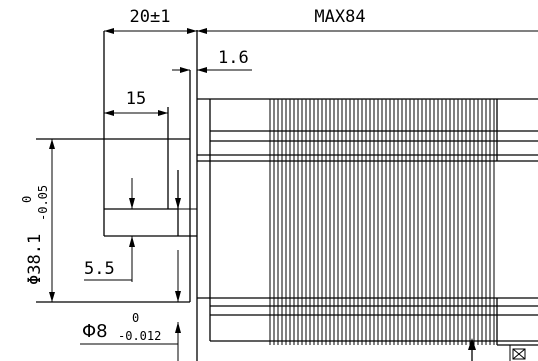 The width and height of the screenshot is (538, 361). What do you see at coordinates (130, 305) in the screenshot?
I see `dim-shaft-diameter: Φ8 0 -0.012` at bounding box center [130, 305].